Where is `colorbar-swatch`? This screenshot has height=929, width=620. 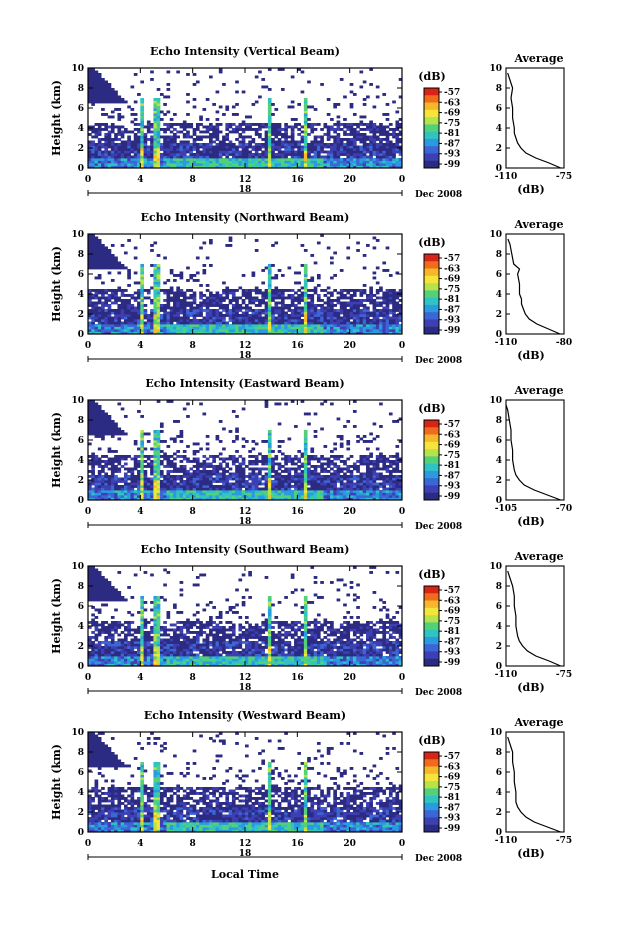 colorbar-swatch is located at coordinates (431, 323).